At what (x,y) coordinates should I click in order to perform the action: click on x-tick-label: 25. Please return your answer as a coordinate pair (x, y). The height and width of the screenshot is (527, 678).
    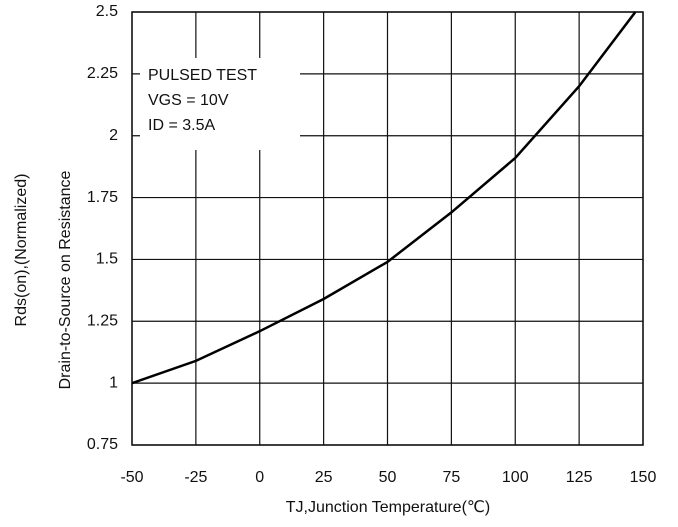
    Looking at the image, I should click on (324, 477).